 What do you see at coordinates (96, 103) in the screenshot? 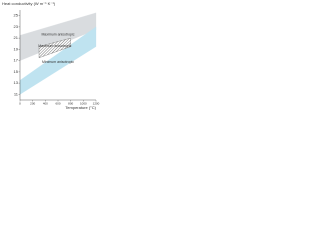
I see `x-tick-label: 1200` at bounding box center [96, 103].